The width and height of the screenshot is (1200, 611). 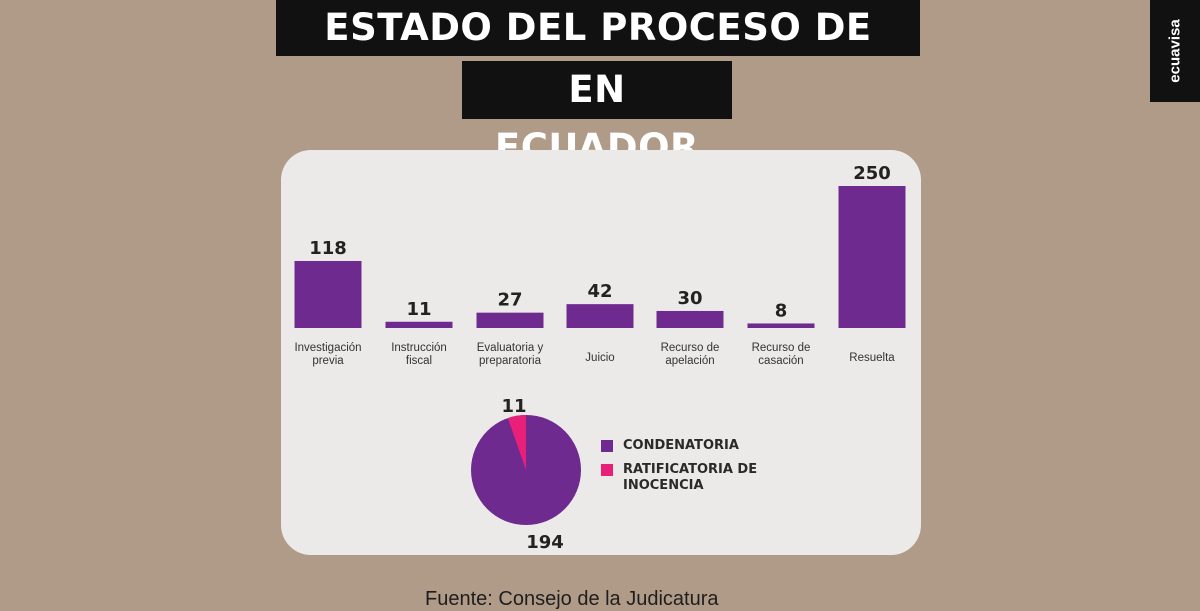 What do you see at coordinates (598, 52) in the screenshot?
I see `page-title: ESTADO DEL PROCESO DE FEMICIDIOS` at bounding box center [598, 52].